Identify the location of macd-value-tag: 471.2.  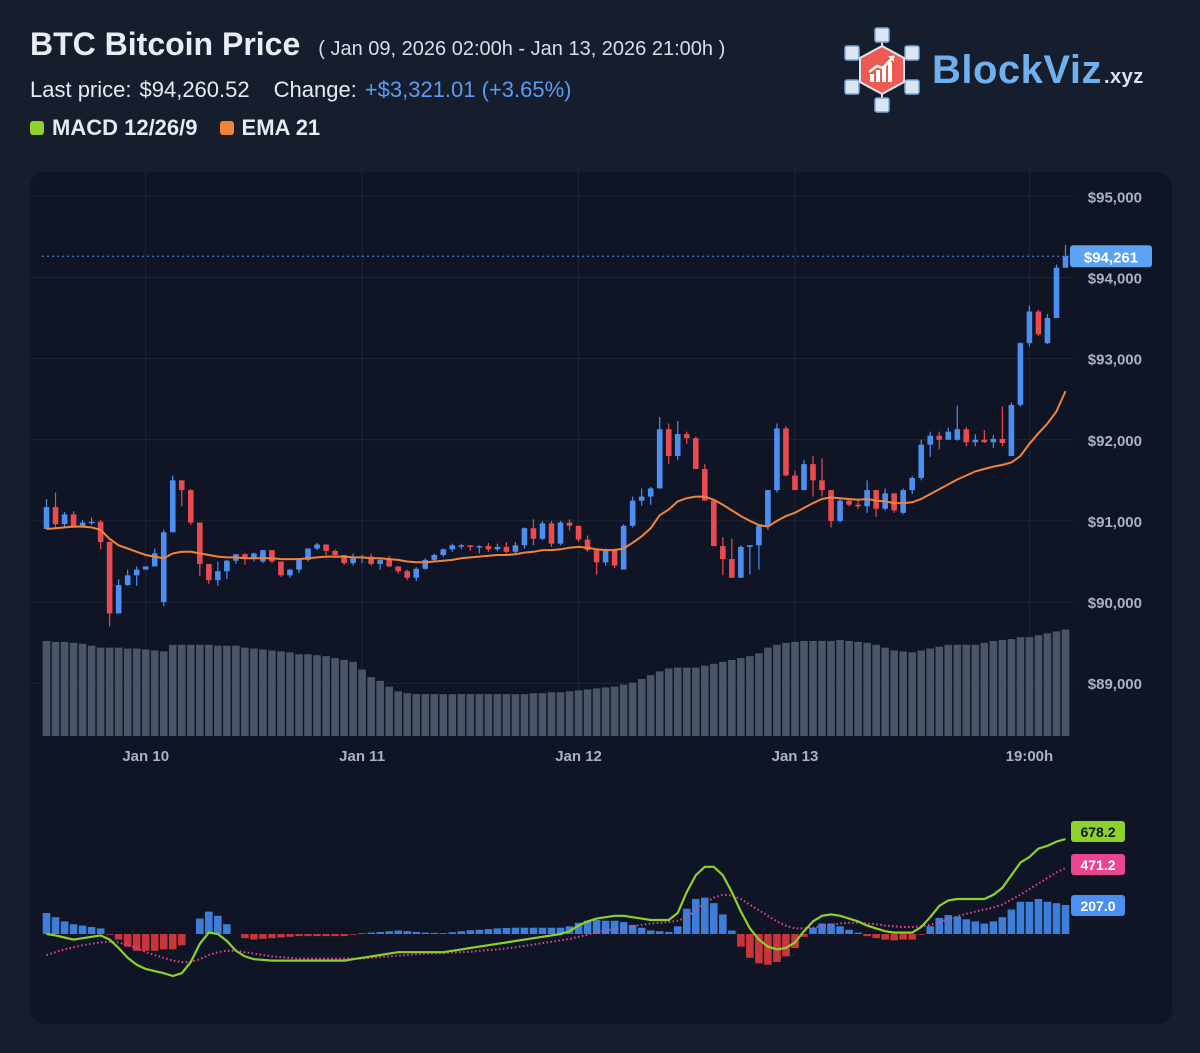
(1097, 865).